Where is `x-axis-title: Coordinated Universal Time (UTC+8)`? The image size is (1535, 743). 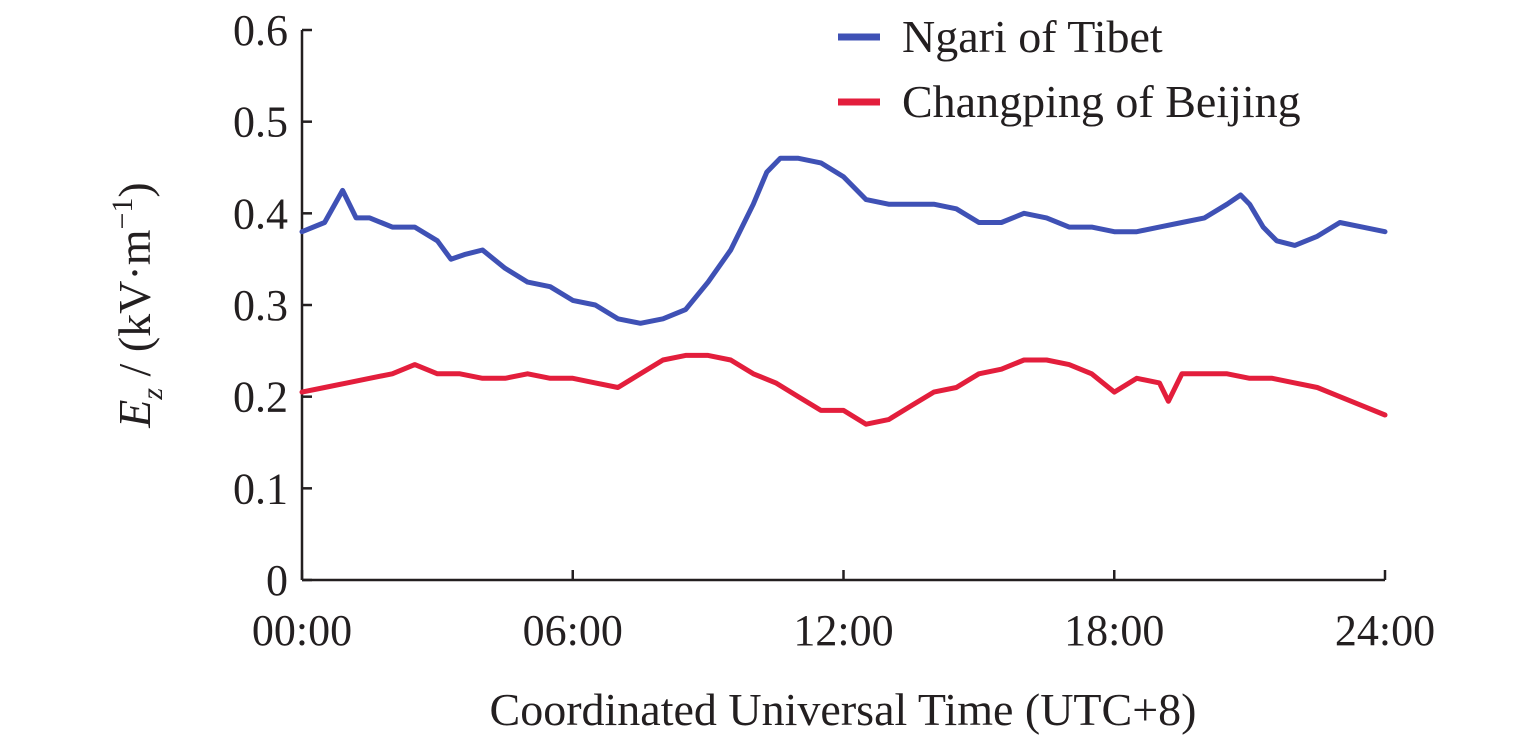 x-axis-title: Coordinated Universal Time (UTC+8) is located at coordinates (843, 709).